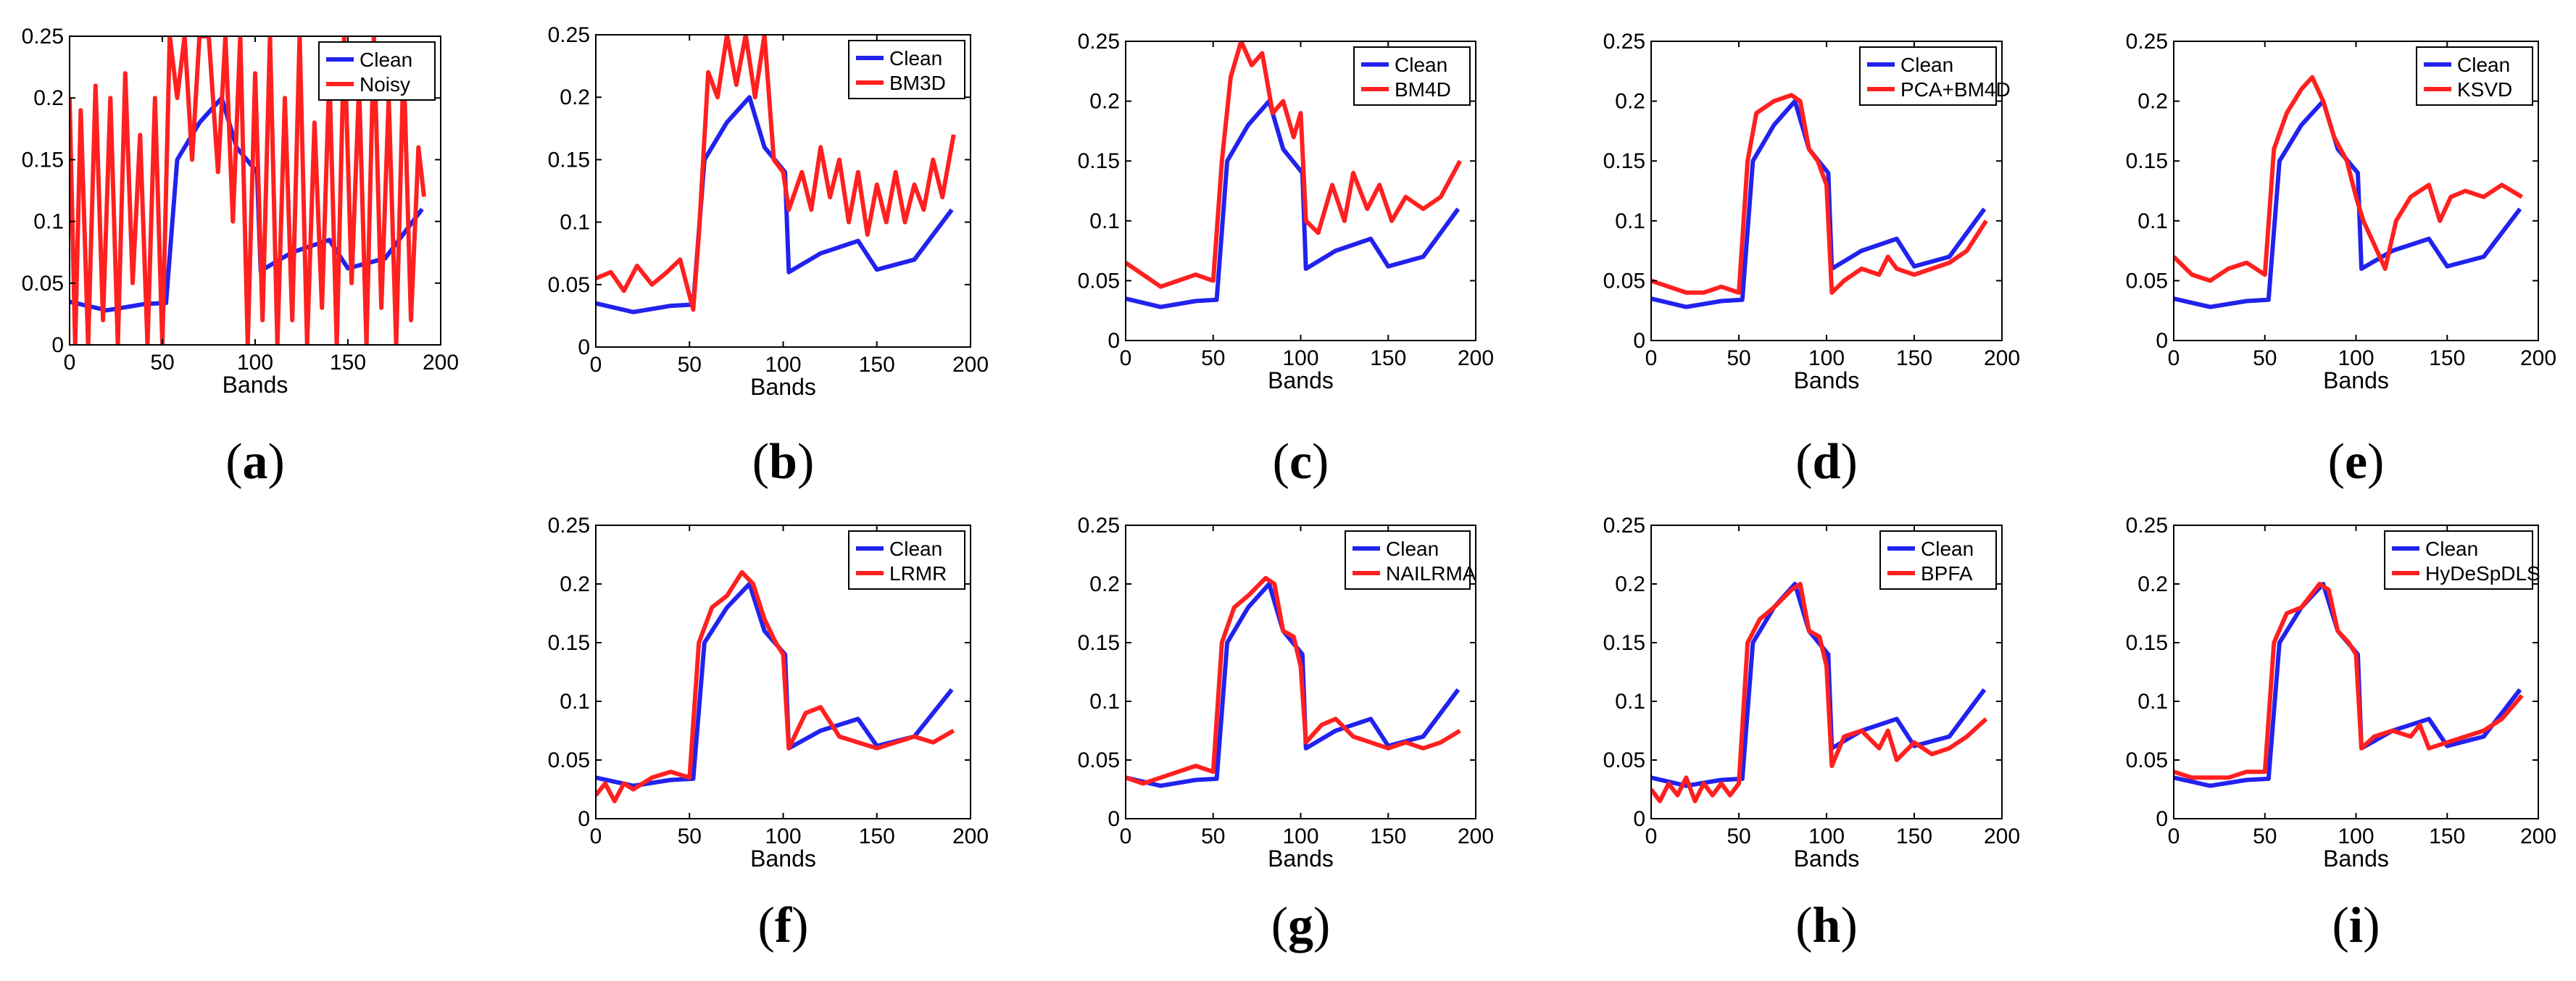 This screenshot has height=981, width=2576. Describe the element at coordinates (1293, 685) in the screenshot. I see `panel-g-series-clean` at that location.